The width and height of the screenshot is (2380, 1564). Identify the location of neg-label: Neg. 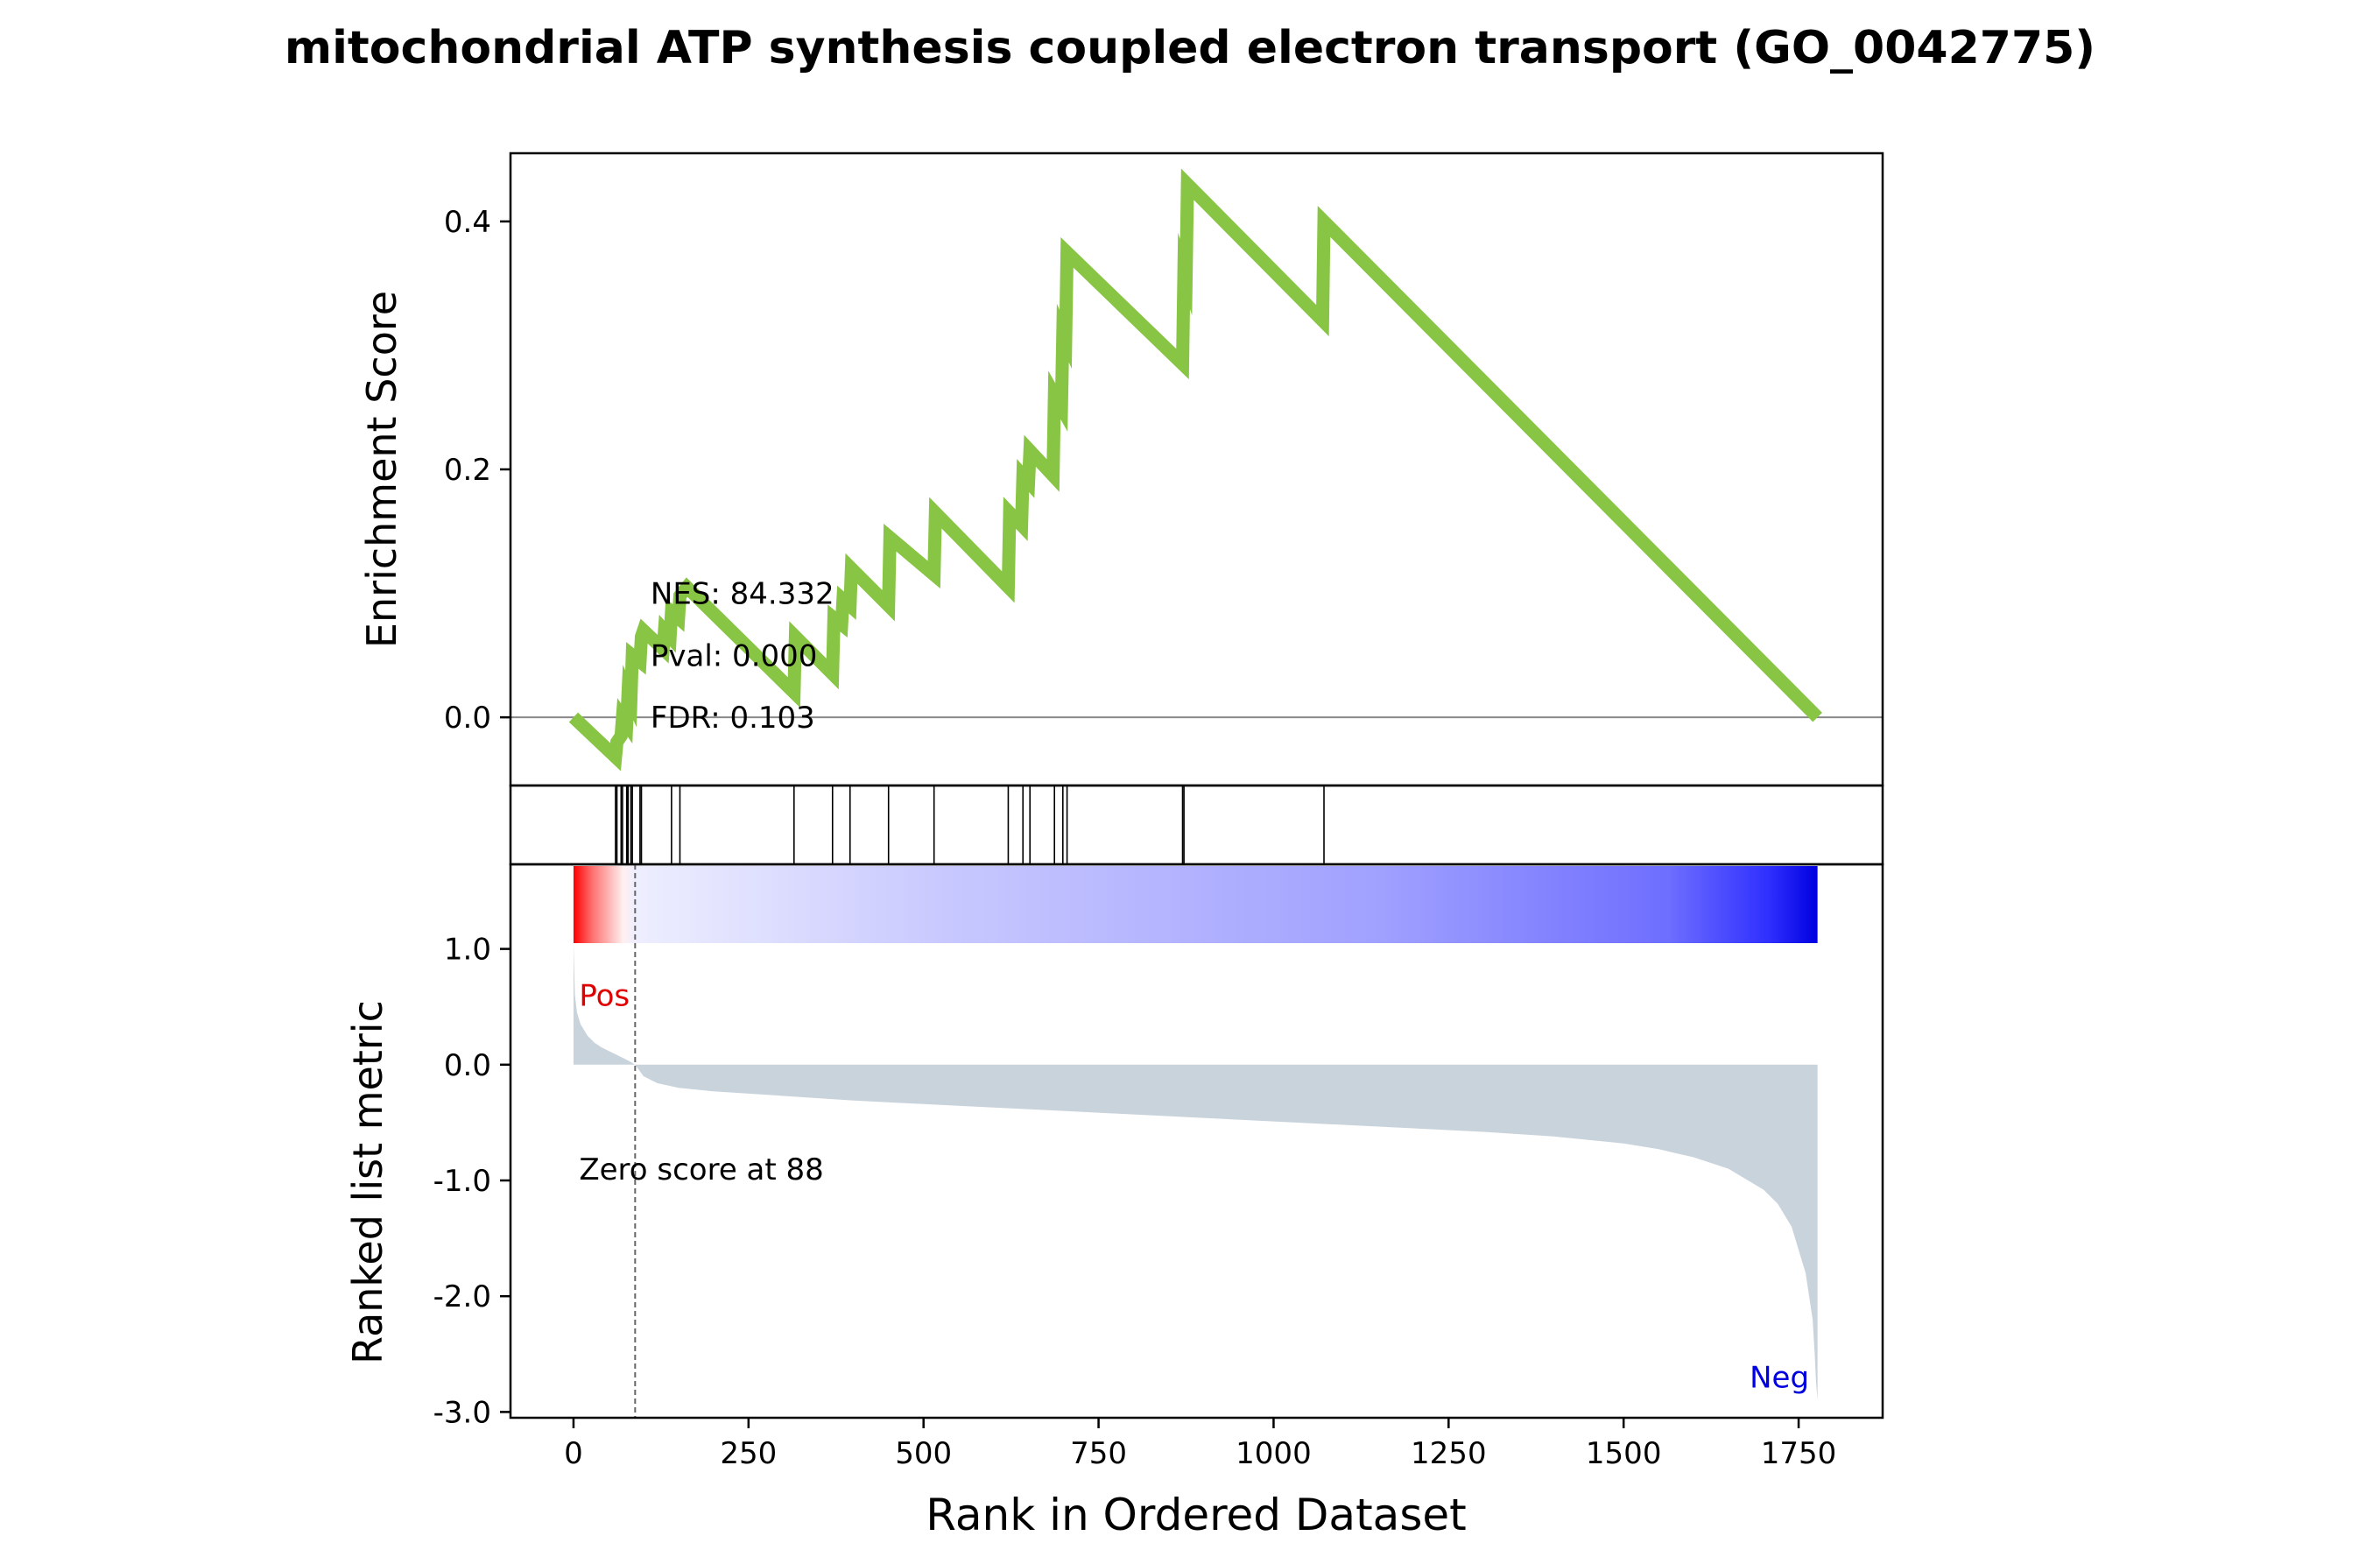
(1779, 1378).